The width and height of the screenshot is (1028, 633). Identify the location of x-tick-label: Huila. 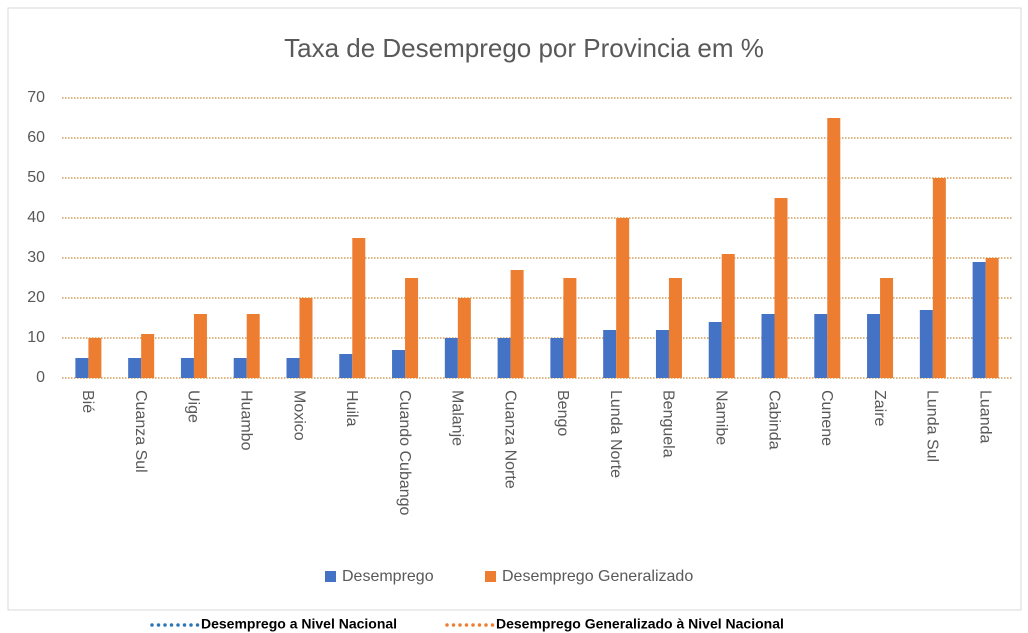
(351, 408).